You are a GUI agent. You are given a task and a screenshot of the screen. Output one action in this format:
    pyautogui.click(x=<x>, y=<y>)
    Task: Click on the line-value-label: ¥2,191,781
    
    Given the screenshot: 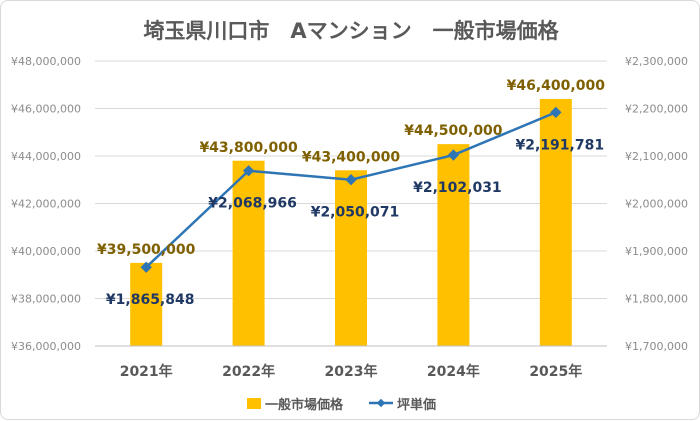 What is the action you would take?
    pyautogui.click(x=560, y=145)
    